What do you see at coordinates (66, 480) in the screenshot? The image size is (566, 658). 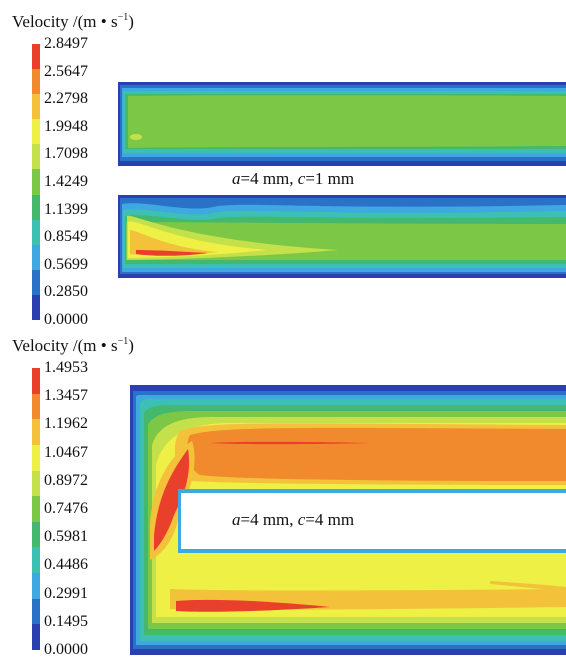 I see `colorbar-tick-label: 0.8972` at bounding box center [66, 480].